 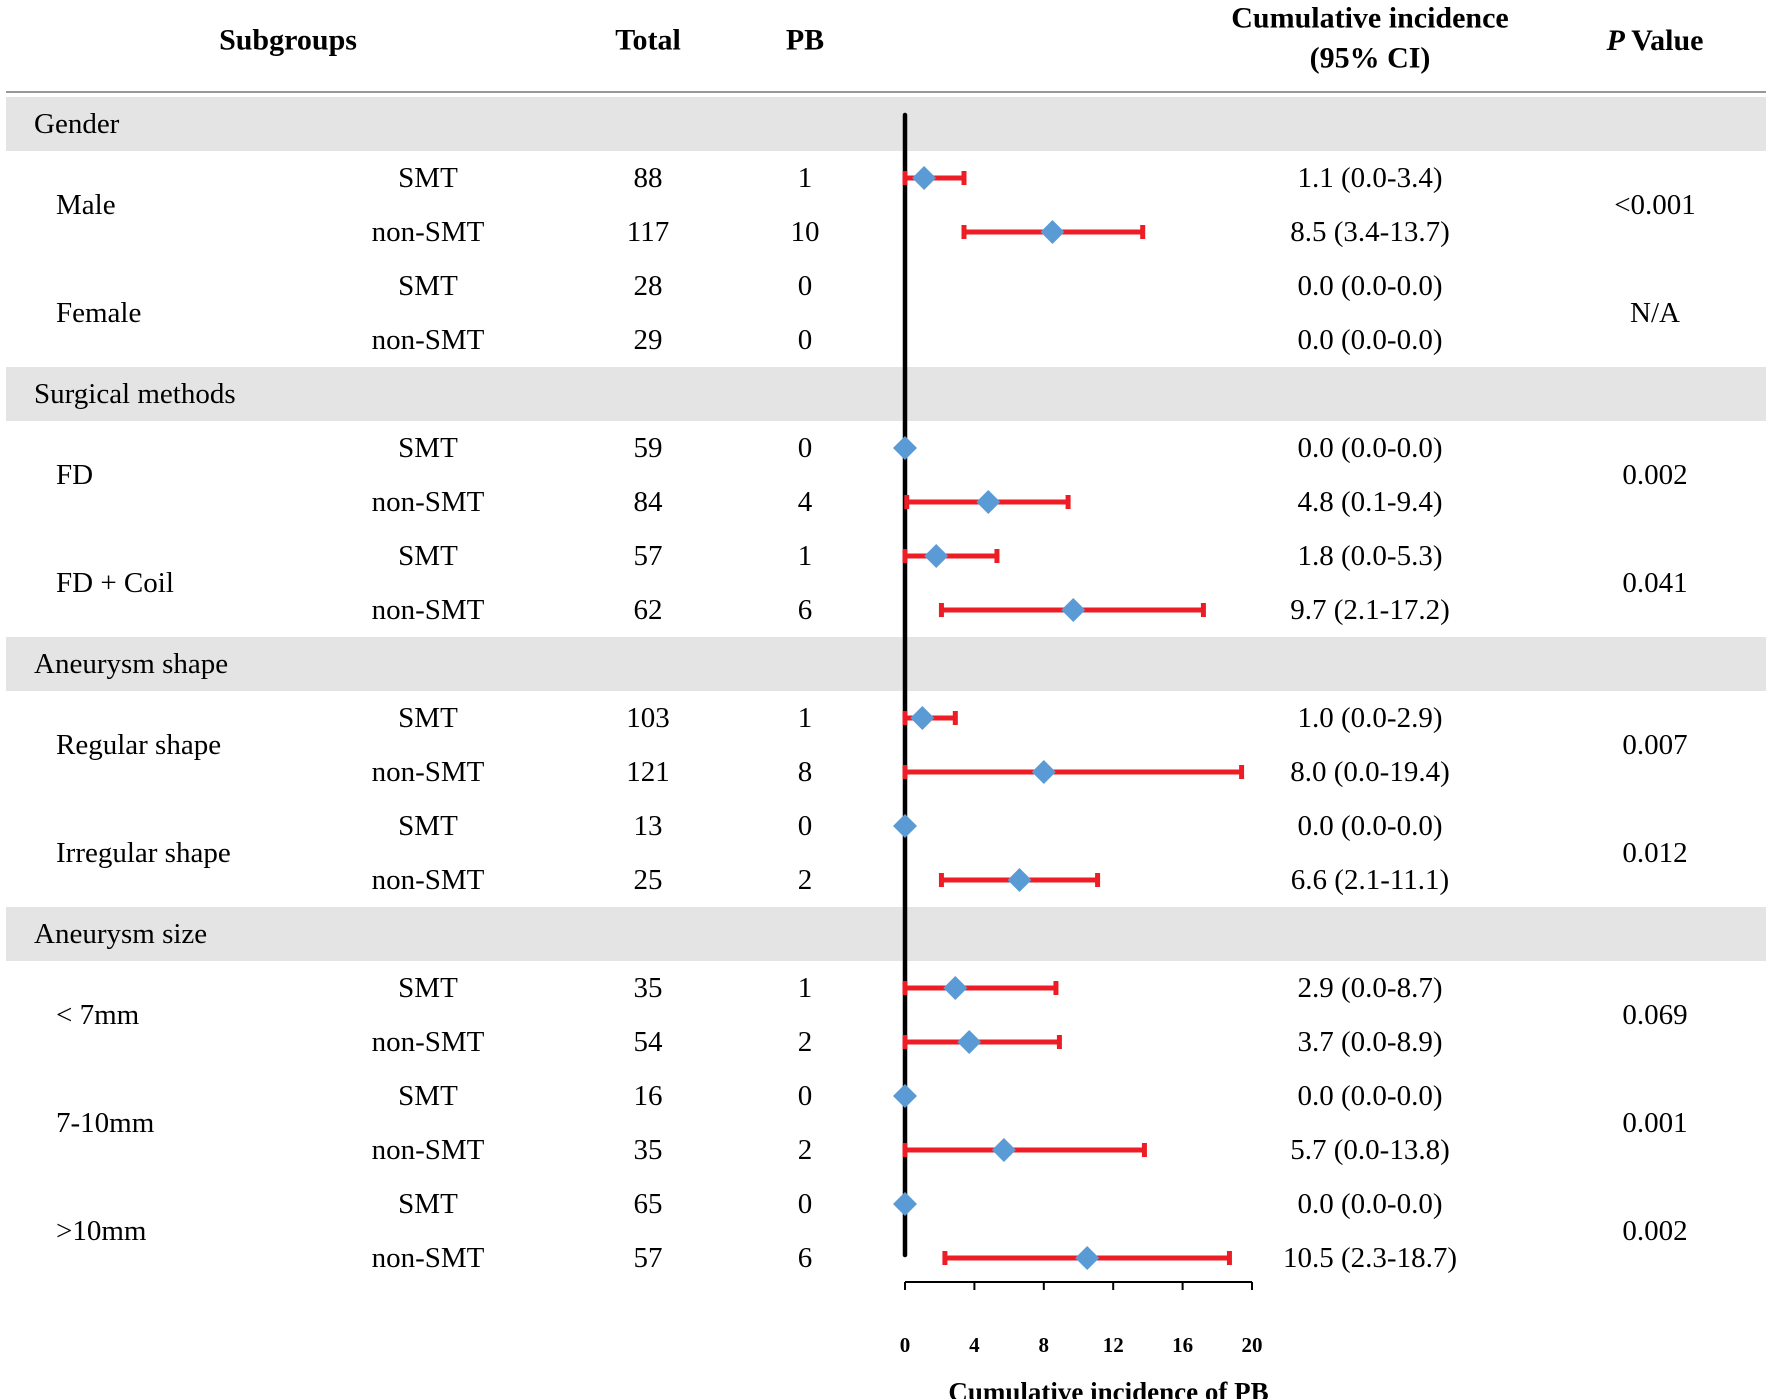 I want to click on subgroup-label: Regular shape, so click(x=138, y=745).